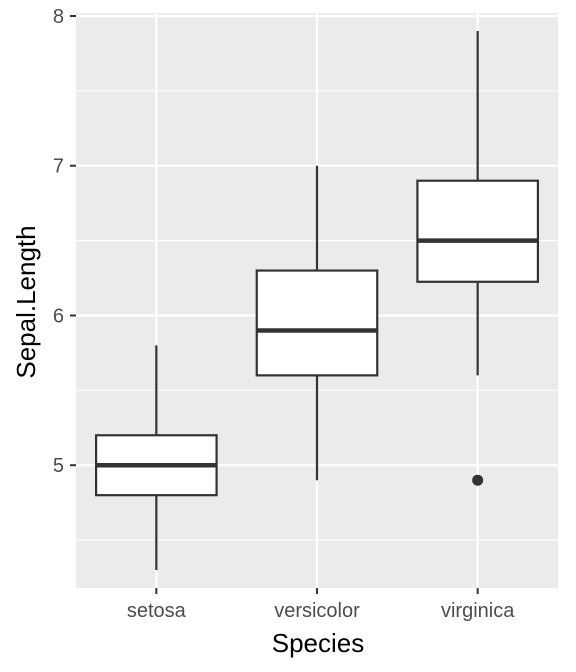 The height and width of the screenshot is (672, 576). Describe the element at coordinates (317, 611) in the screenshot. I see `x-tick-label: versicolor` at that location.